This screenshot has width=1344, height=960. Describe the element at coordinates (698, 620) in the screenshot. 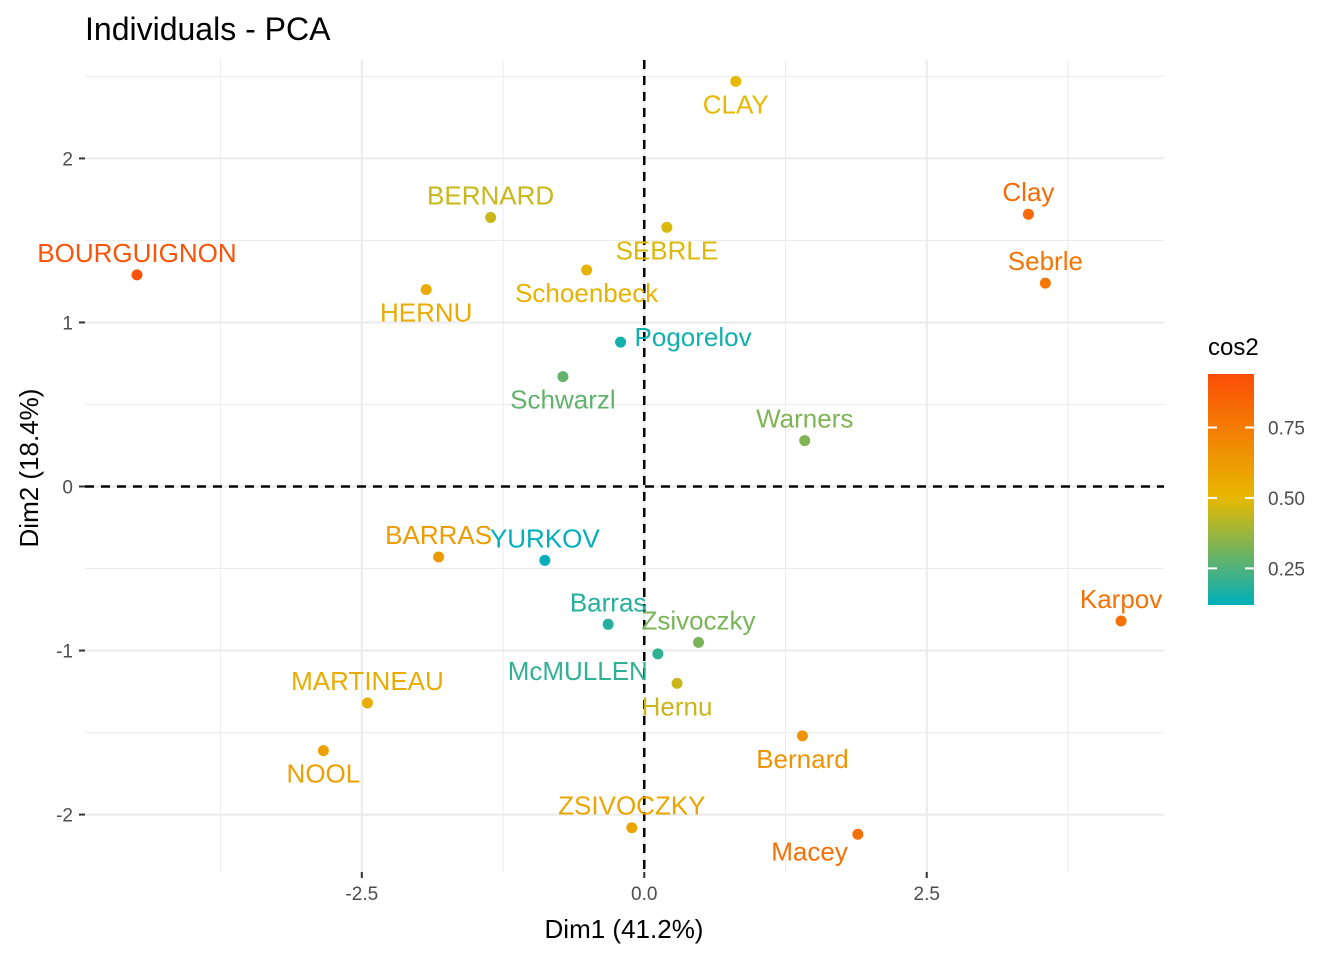

I see `point-label: Zsivoczky` at that location.